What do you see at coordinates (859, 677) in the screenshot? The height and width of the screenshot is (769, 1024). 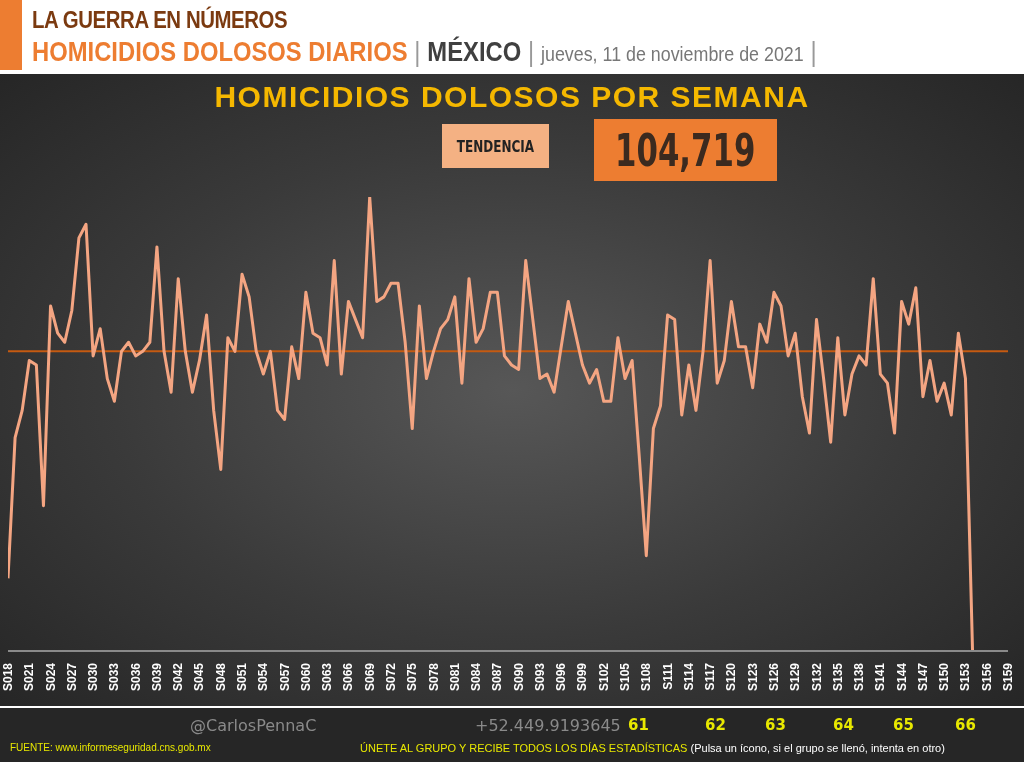 I see `x-tick-label: S138` at bounding box center [859, 677].